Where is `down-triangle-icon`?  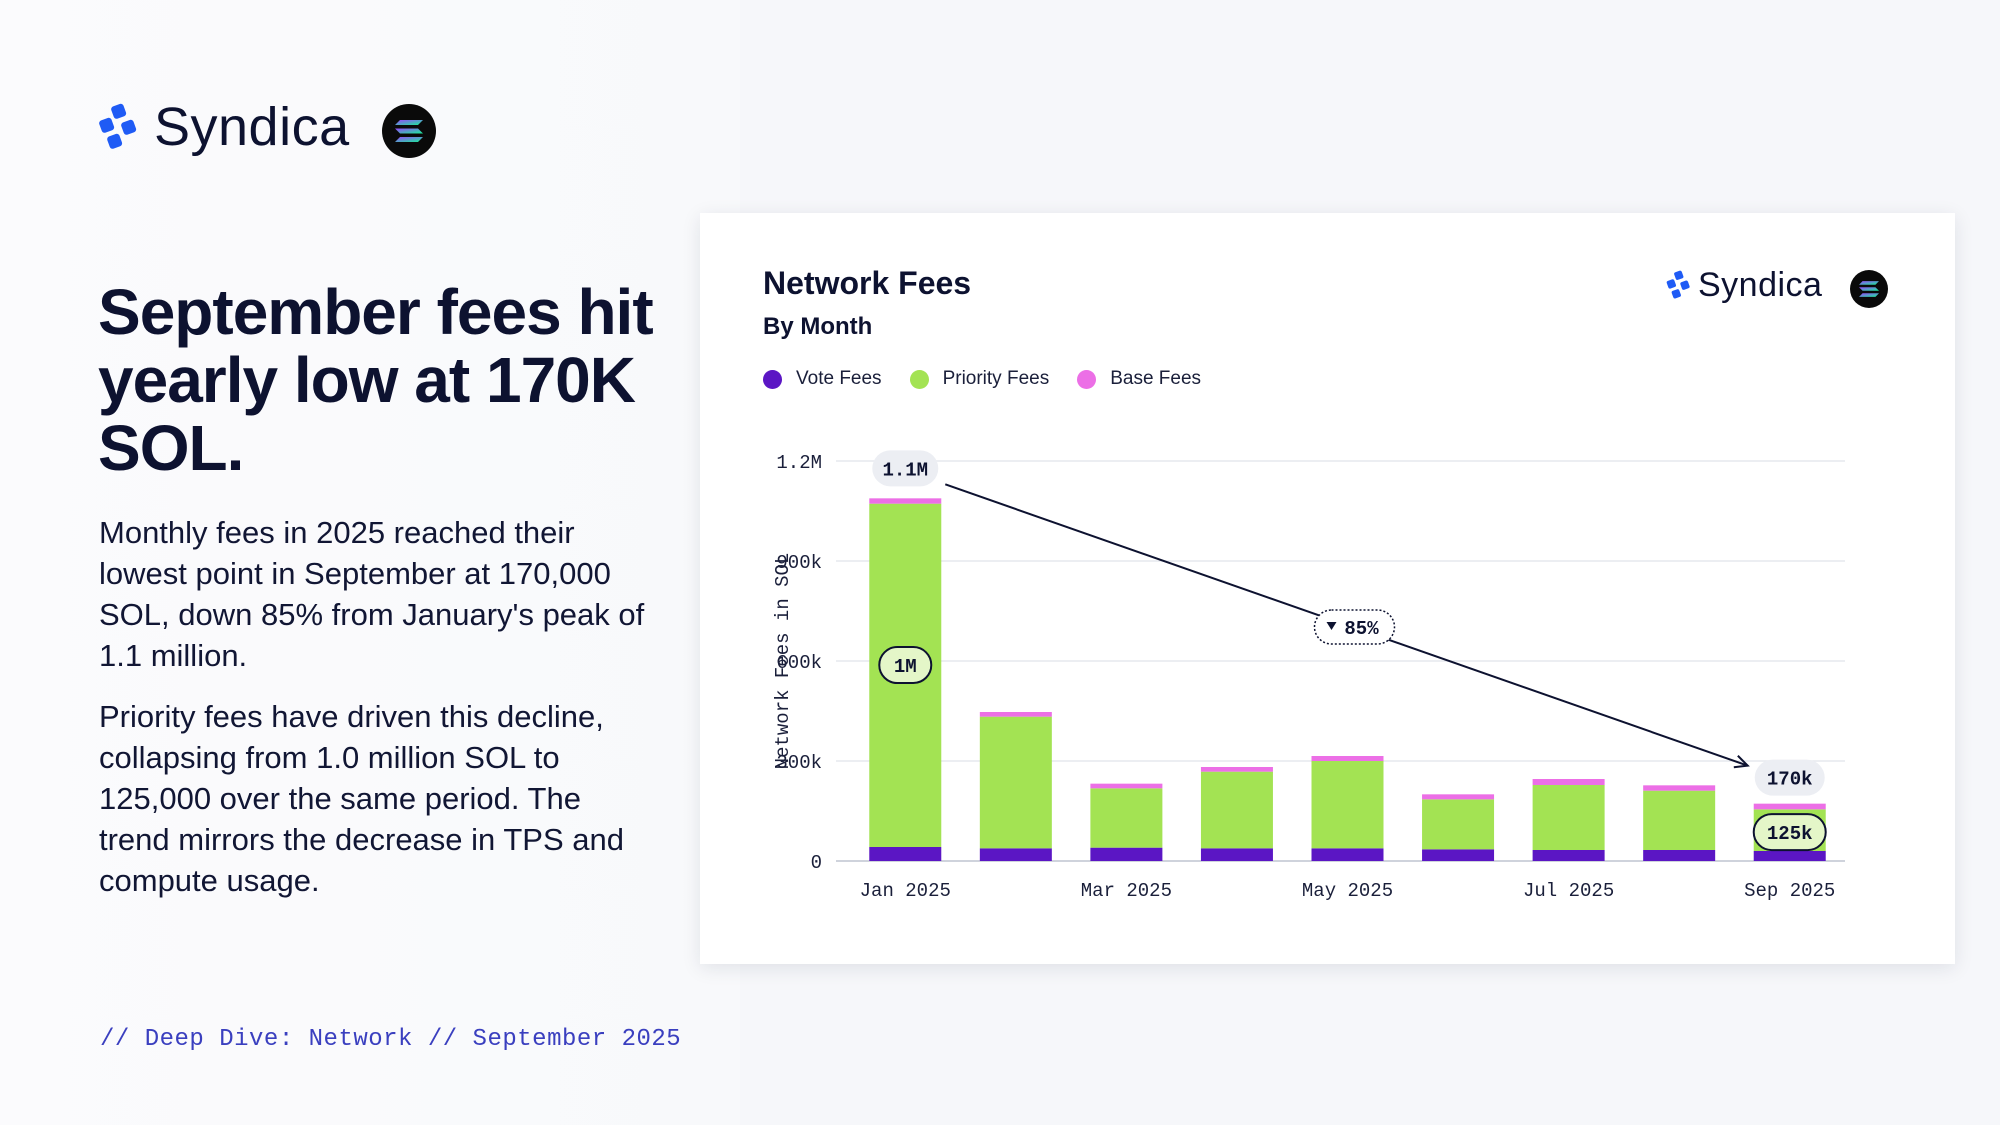 down-triangle-icon is located at coordinates (1331, 626).